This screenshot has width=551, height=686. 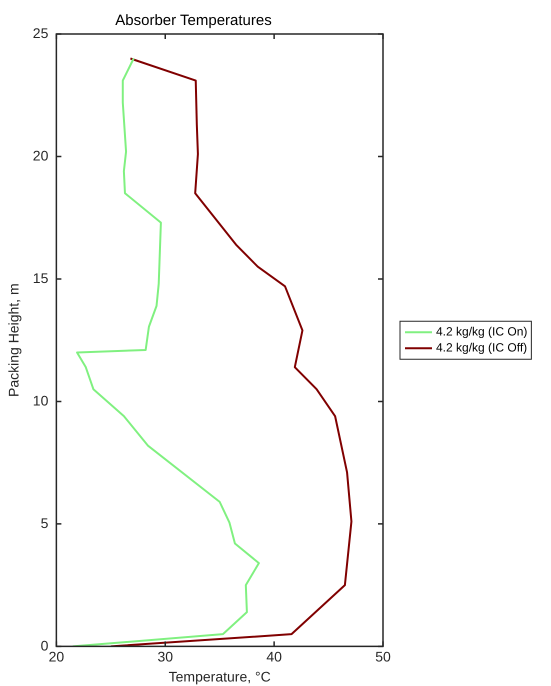 What do you see at coordinates (219, 676) in the screenshot?
I see `x-axis-title: Temperature, °C` at bounding box center [219, 676].